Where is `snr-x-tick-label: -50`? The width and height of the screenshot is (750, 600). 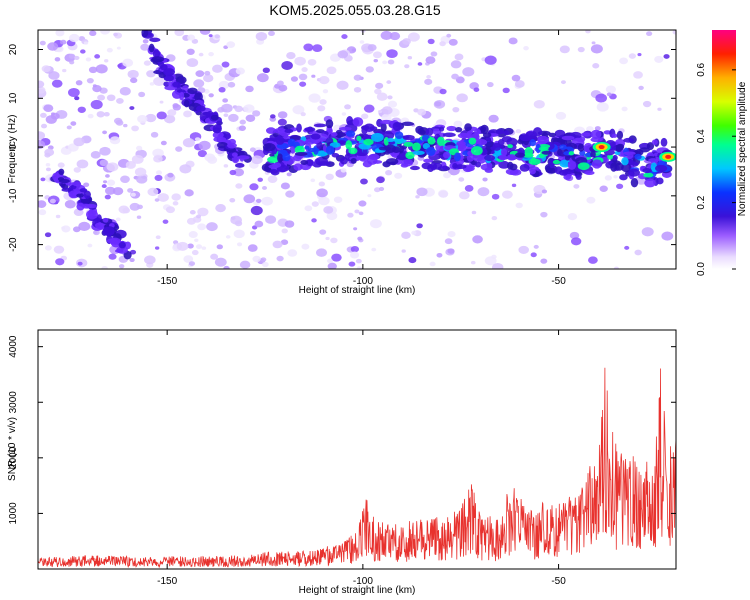
snr-x-tick-label: -50 is located at coordinates (558, 581).